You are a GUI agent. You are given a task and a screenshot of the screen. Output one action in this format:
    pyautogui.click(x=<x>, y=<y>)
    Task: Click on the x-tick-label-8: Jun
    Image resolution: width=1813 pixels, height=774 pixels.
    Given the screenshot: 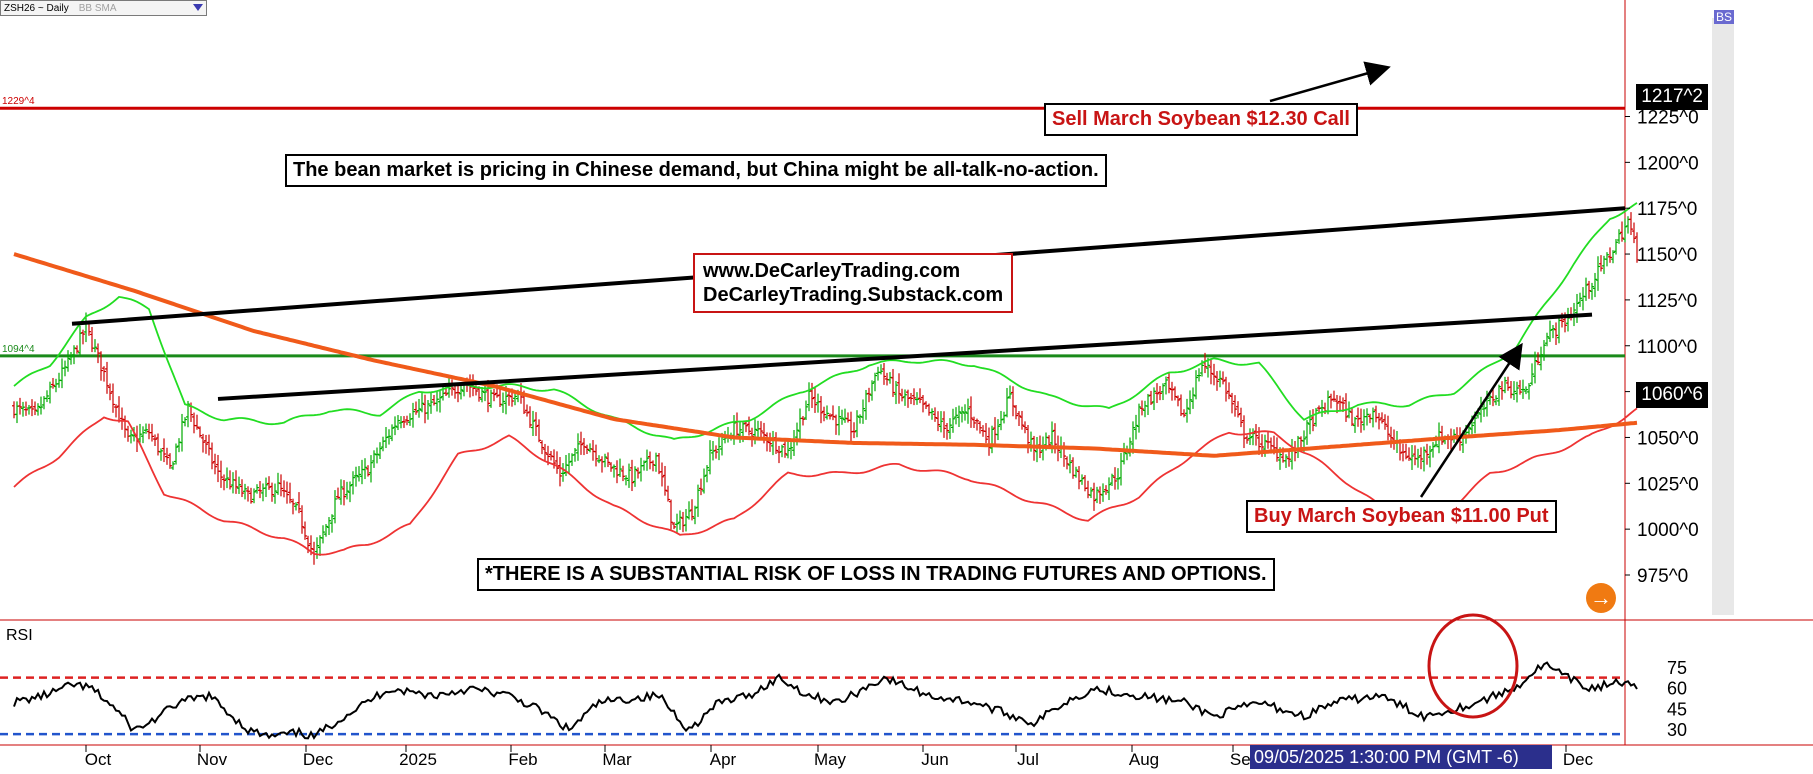 What is the action you would take?
    pyautogui.click(x=934, y=759)
    